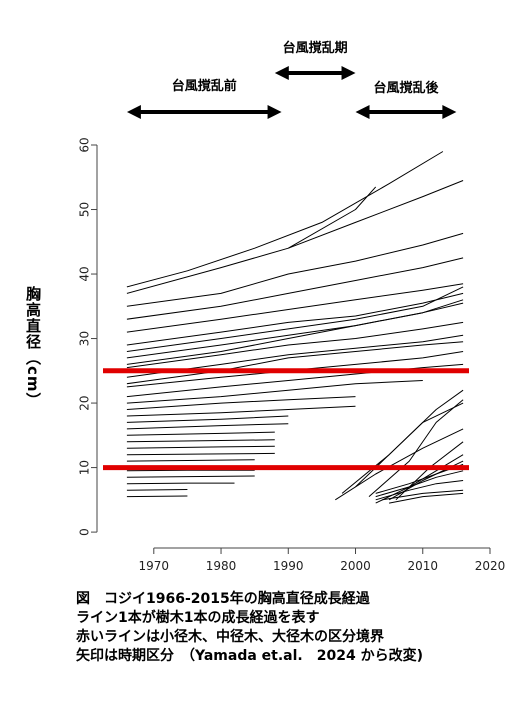 Image resolution: width=526 pixels, height=720 pixels. Describe the element at coordinates (204, 86) in the screenshot. I see `period-label: 台風撹乱前` at that location.